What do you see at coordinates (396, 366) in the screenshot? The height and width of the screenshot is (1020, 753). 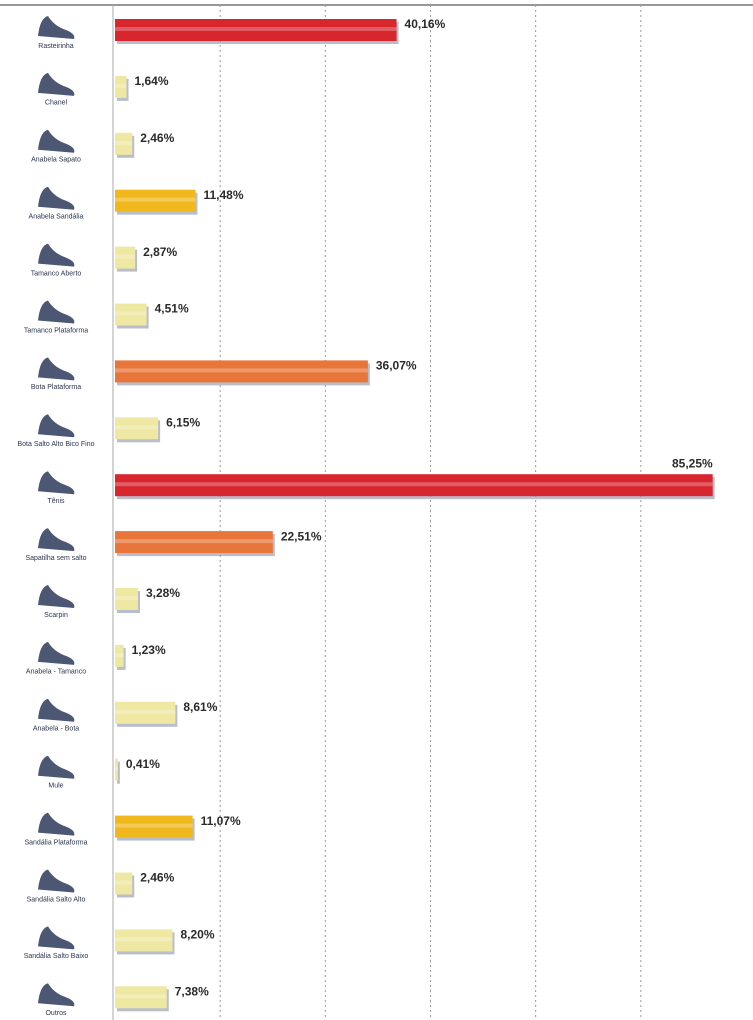 I see `value-label: 36,07%` at bounding box center [396, 366].